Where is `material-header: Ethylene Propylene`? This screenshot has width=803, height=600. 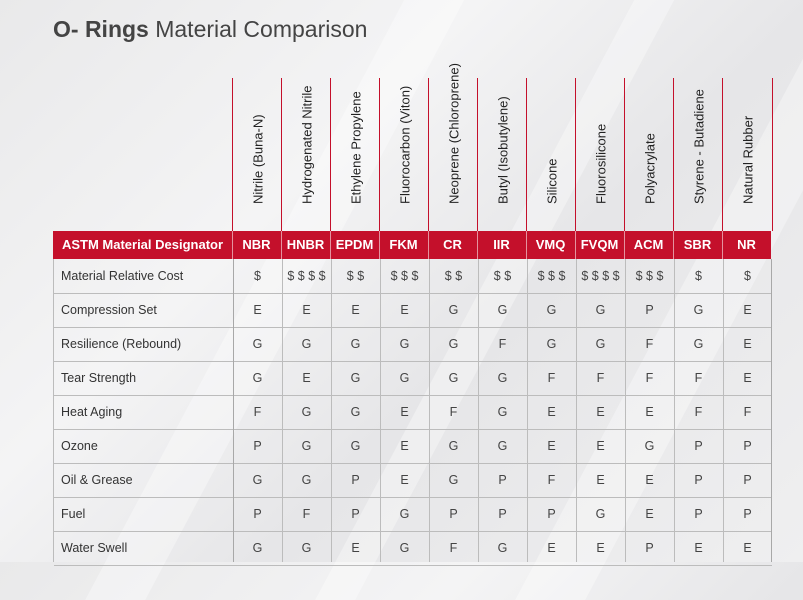
material-header: Ethylene Propylene is located at coordinates (355, 154).